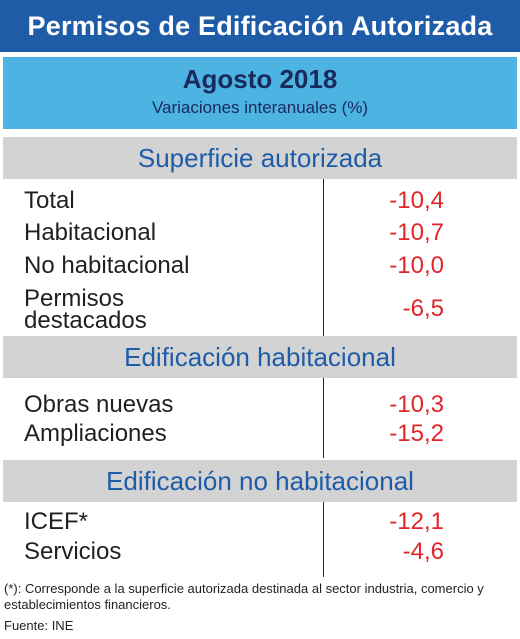 Image resolution: width=520 pixels, height=639 pixels. I want to click on row-value: -10,4, so click(416, 200).